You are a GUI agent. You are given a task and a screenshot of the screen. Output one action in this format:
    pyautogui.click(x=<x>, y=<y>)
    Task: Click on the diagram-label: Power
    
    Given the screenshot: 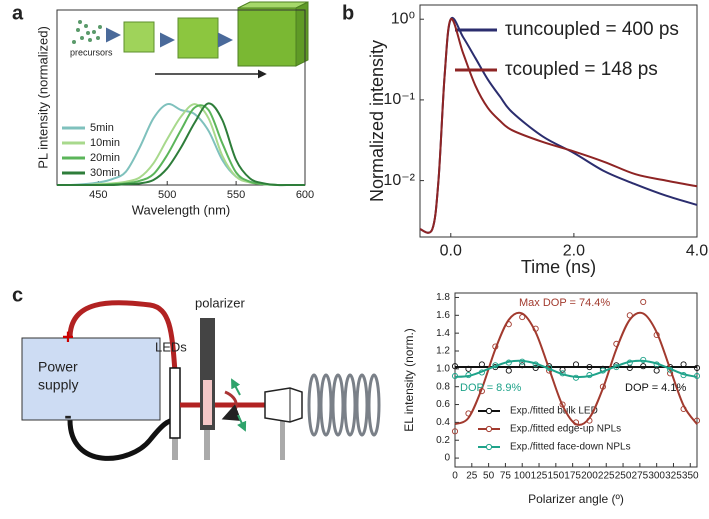 What is the action you would take?
    pyautogui.click(x=58, y=367)
    